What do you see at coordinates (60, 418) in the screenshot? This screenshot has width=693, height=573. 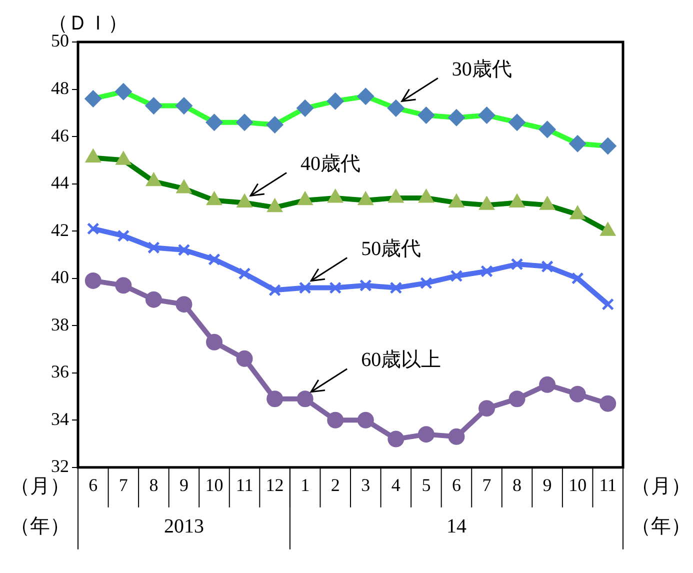 I see `y-tick-label: 34` at bounding box center [60, 418].